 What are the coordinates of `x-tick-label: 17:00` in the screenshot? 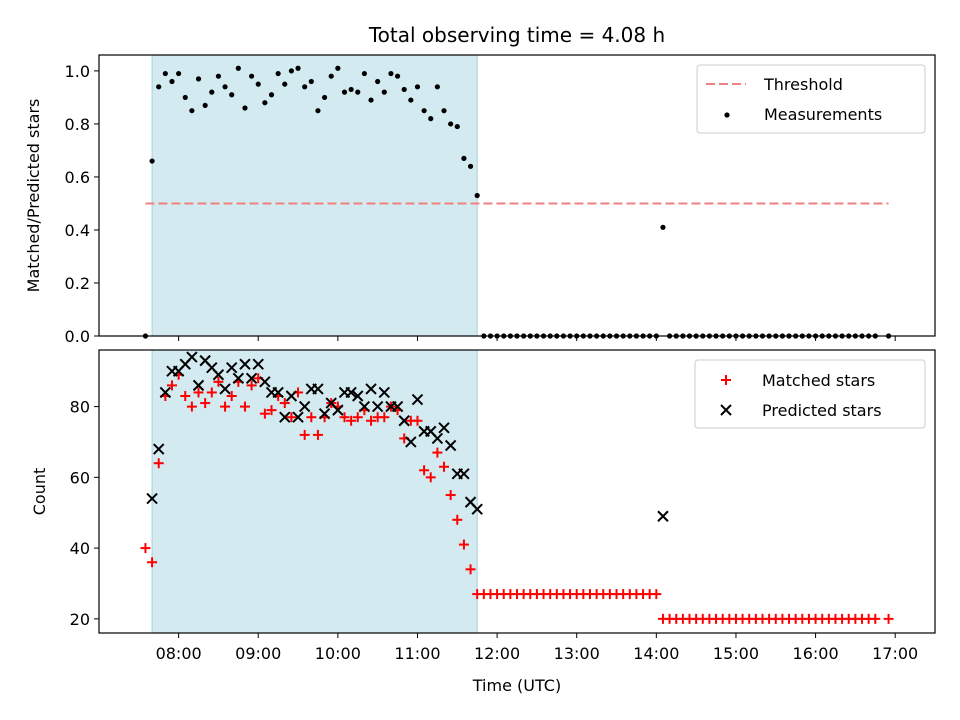 It's located at (895, 653).